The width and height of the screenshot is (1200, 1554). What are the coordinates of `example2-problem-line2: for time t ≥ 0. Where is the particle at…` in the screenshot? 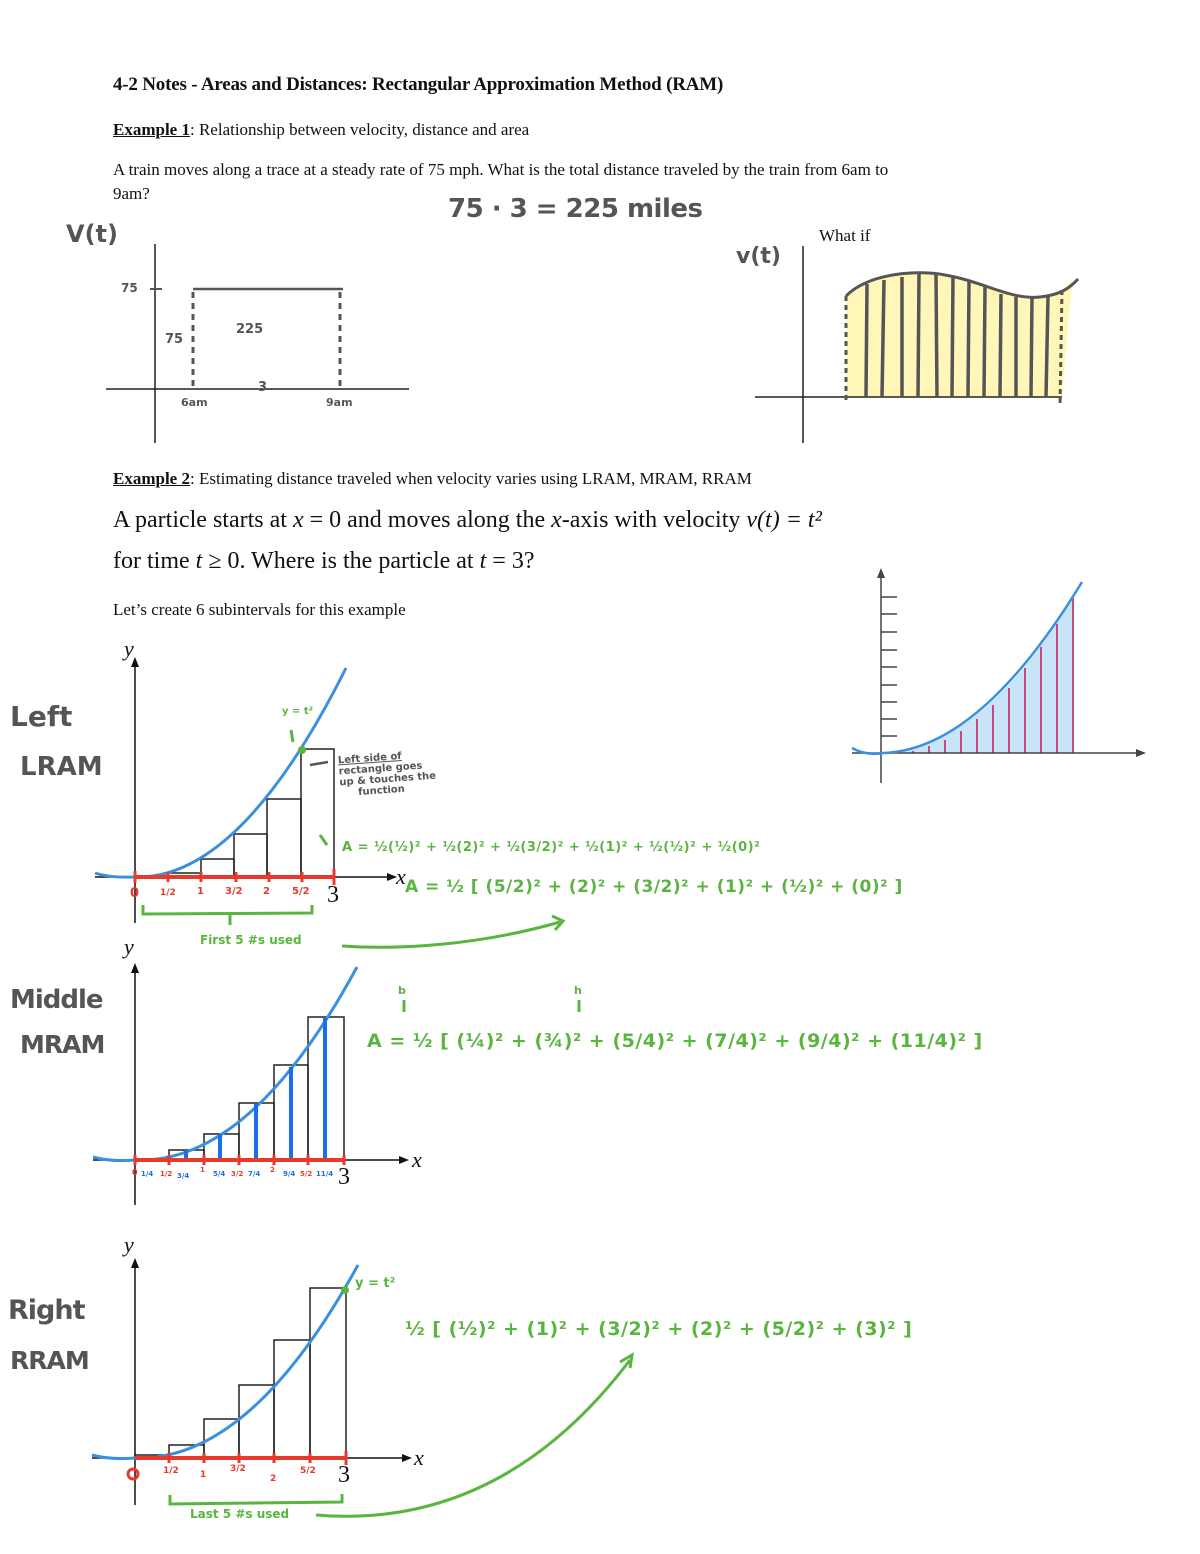 It's located at (323, 561).